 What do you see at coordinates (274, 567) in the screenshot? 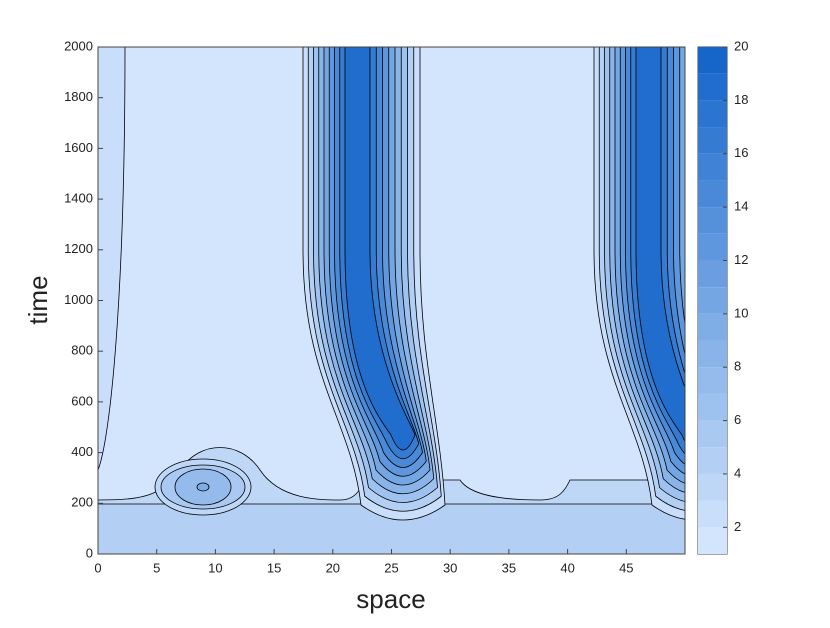
I see `x-tick-label: 15` at bounding box center [274, 567].